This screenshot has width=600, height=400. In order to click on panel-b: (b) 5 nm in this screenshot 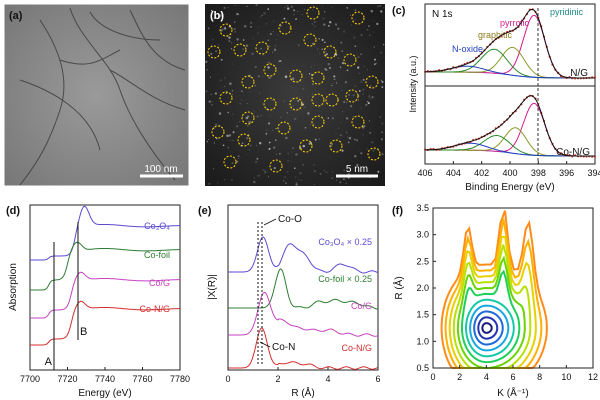, I will do `click(295, 94)`.